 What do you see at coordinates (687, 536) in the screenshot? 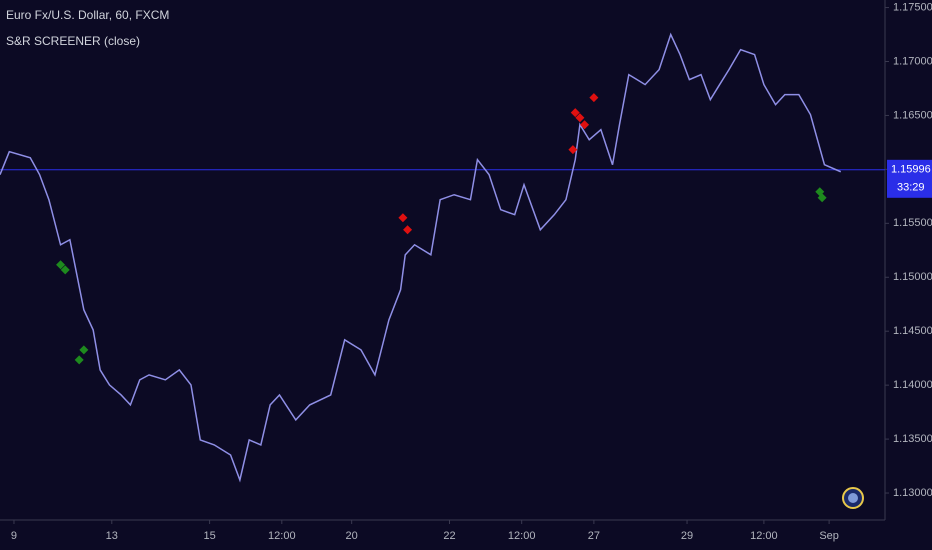
I see `x-tick-label: 29` at bounding box center [687, 536].